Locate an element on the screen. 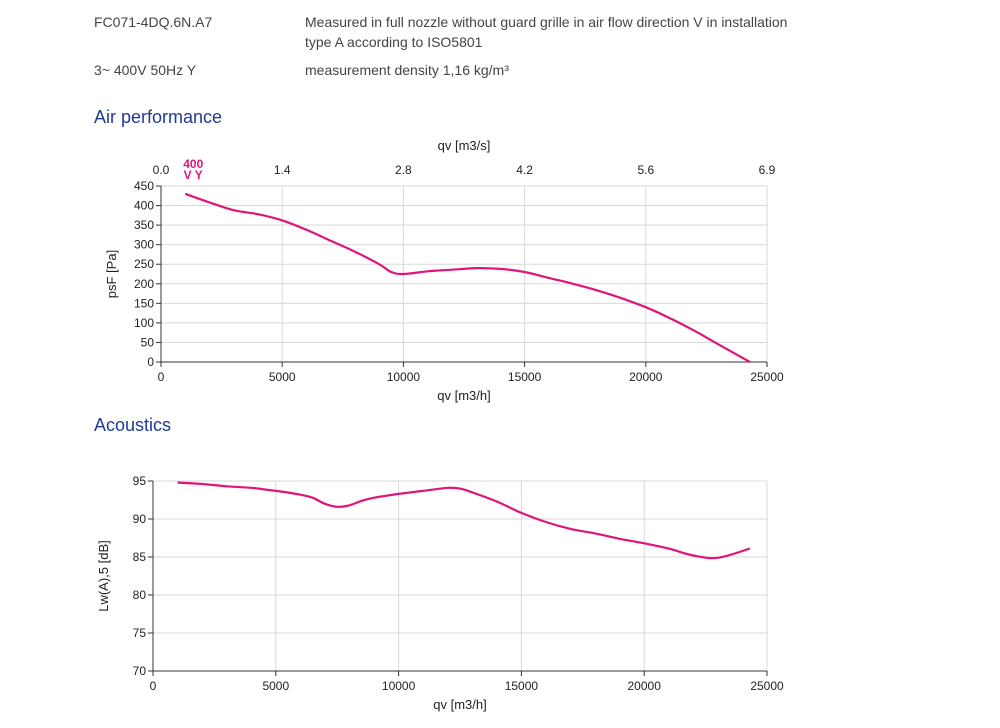 The width and height of the screenshot is (1000, 728). measurement-density: measurement density 1,16 kg/m³ is located at coordinates (407, 70).